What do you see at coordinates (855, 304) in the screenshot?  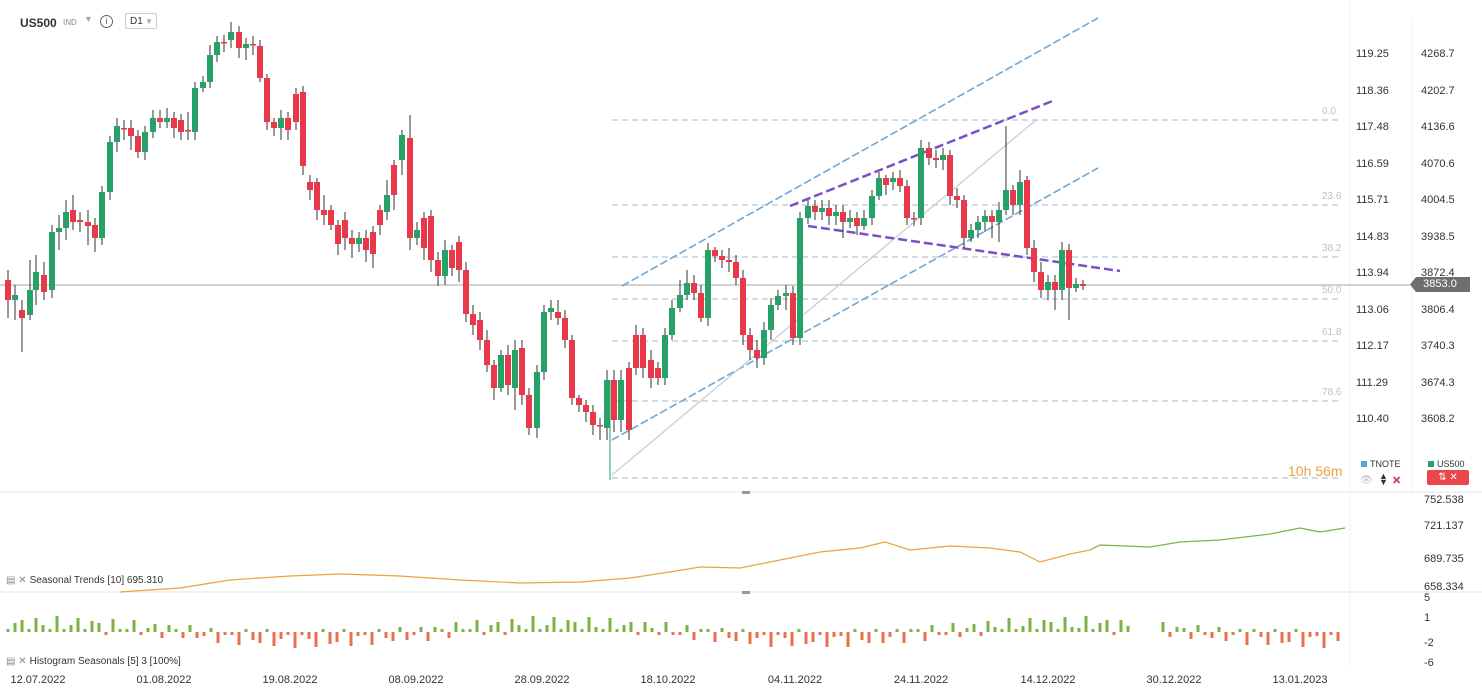 I see `trend-channel-line` at bounding box center [855, 304].